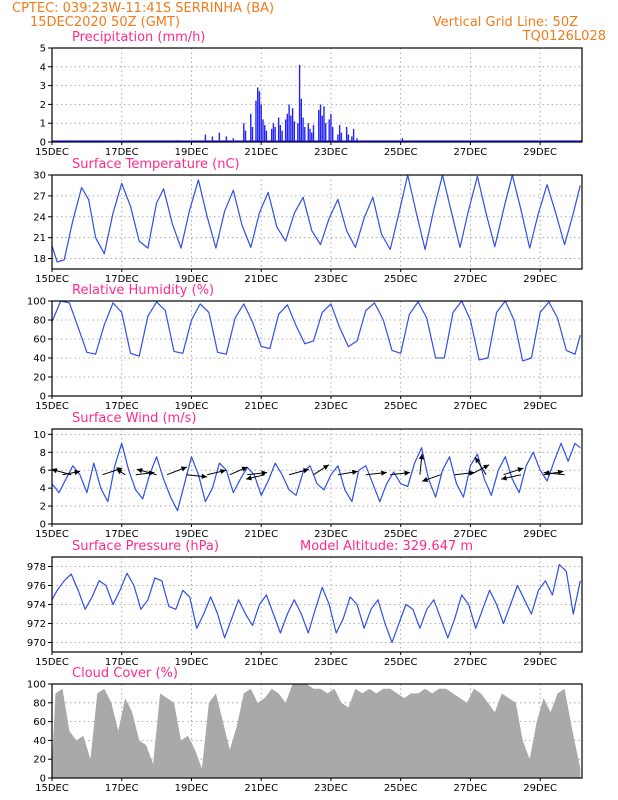 Image resolution: width=618 pixels, height=800 pixels. What do you see at coordinates (39, 722) in the screenshot?
I see `y-tick-label: 60` at bounding box center [39, 722].